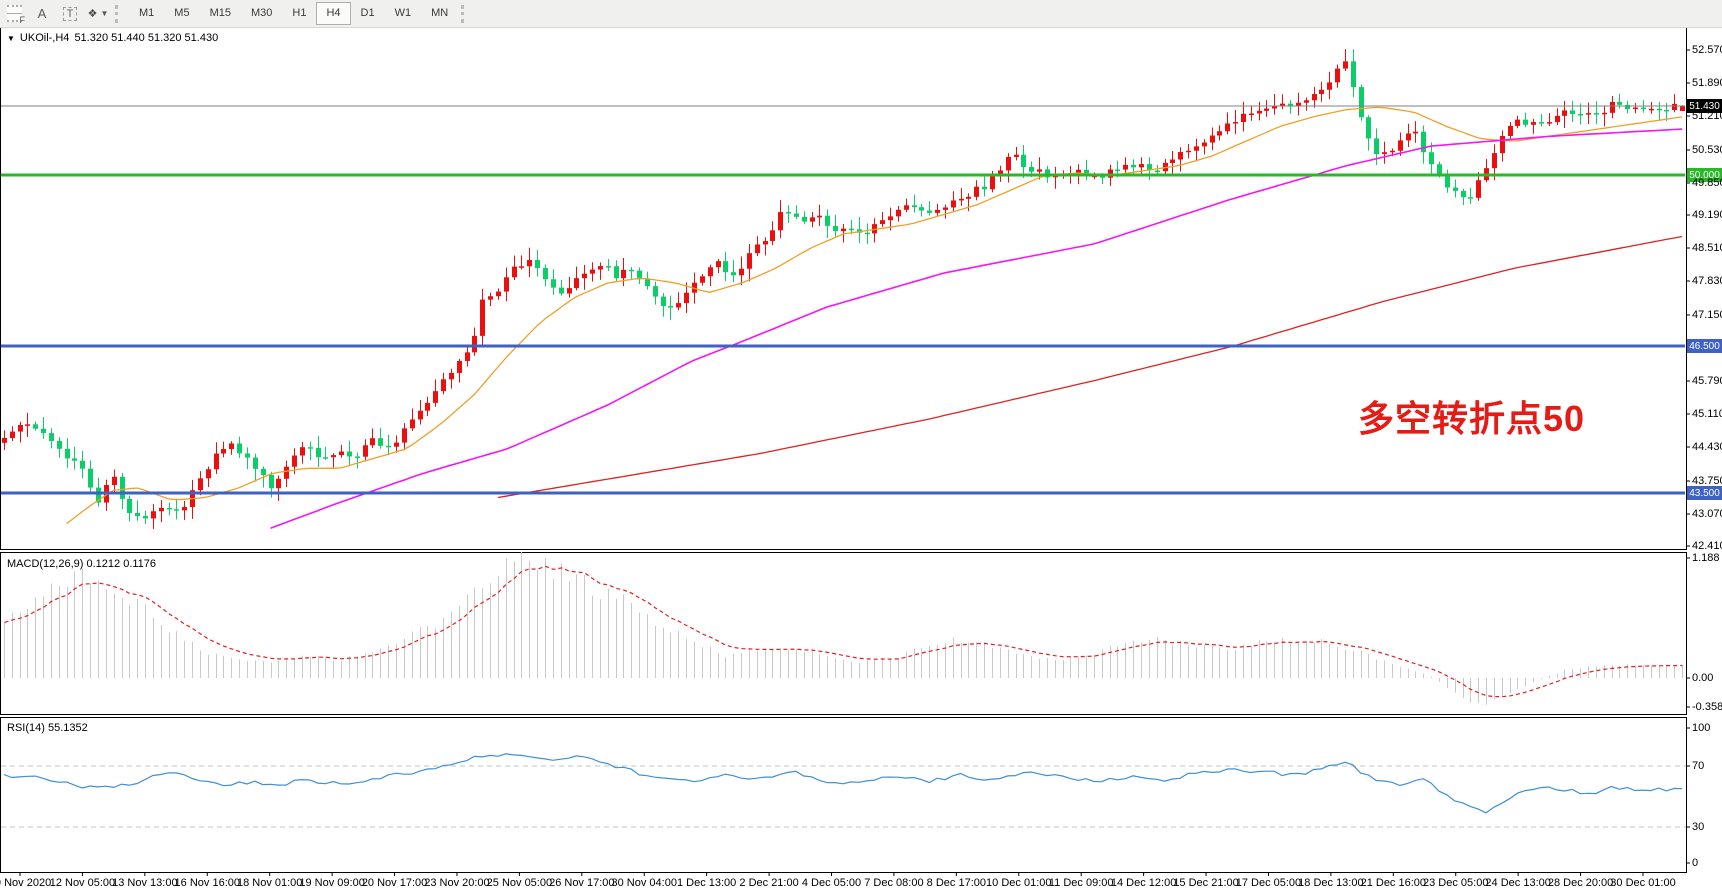 This screenshot has height=892, width=1722. Describe the element at coordinates (1707, 481) in the screenshot. I see `price-axis-label: 43.750` at that location.